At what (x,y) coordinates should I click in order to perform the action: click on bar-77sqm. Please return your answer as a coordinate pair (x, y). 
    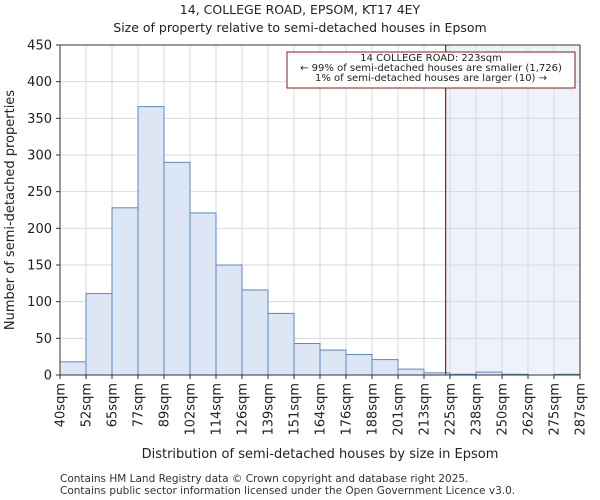
    Looking at the image, I should click on (151, 241).